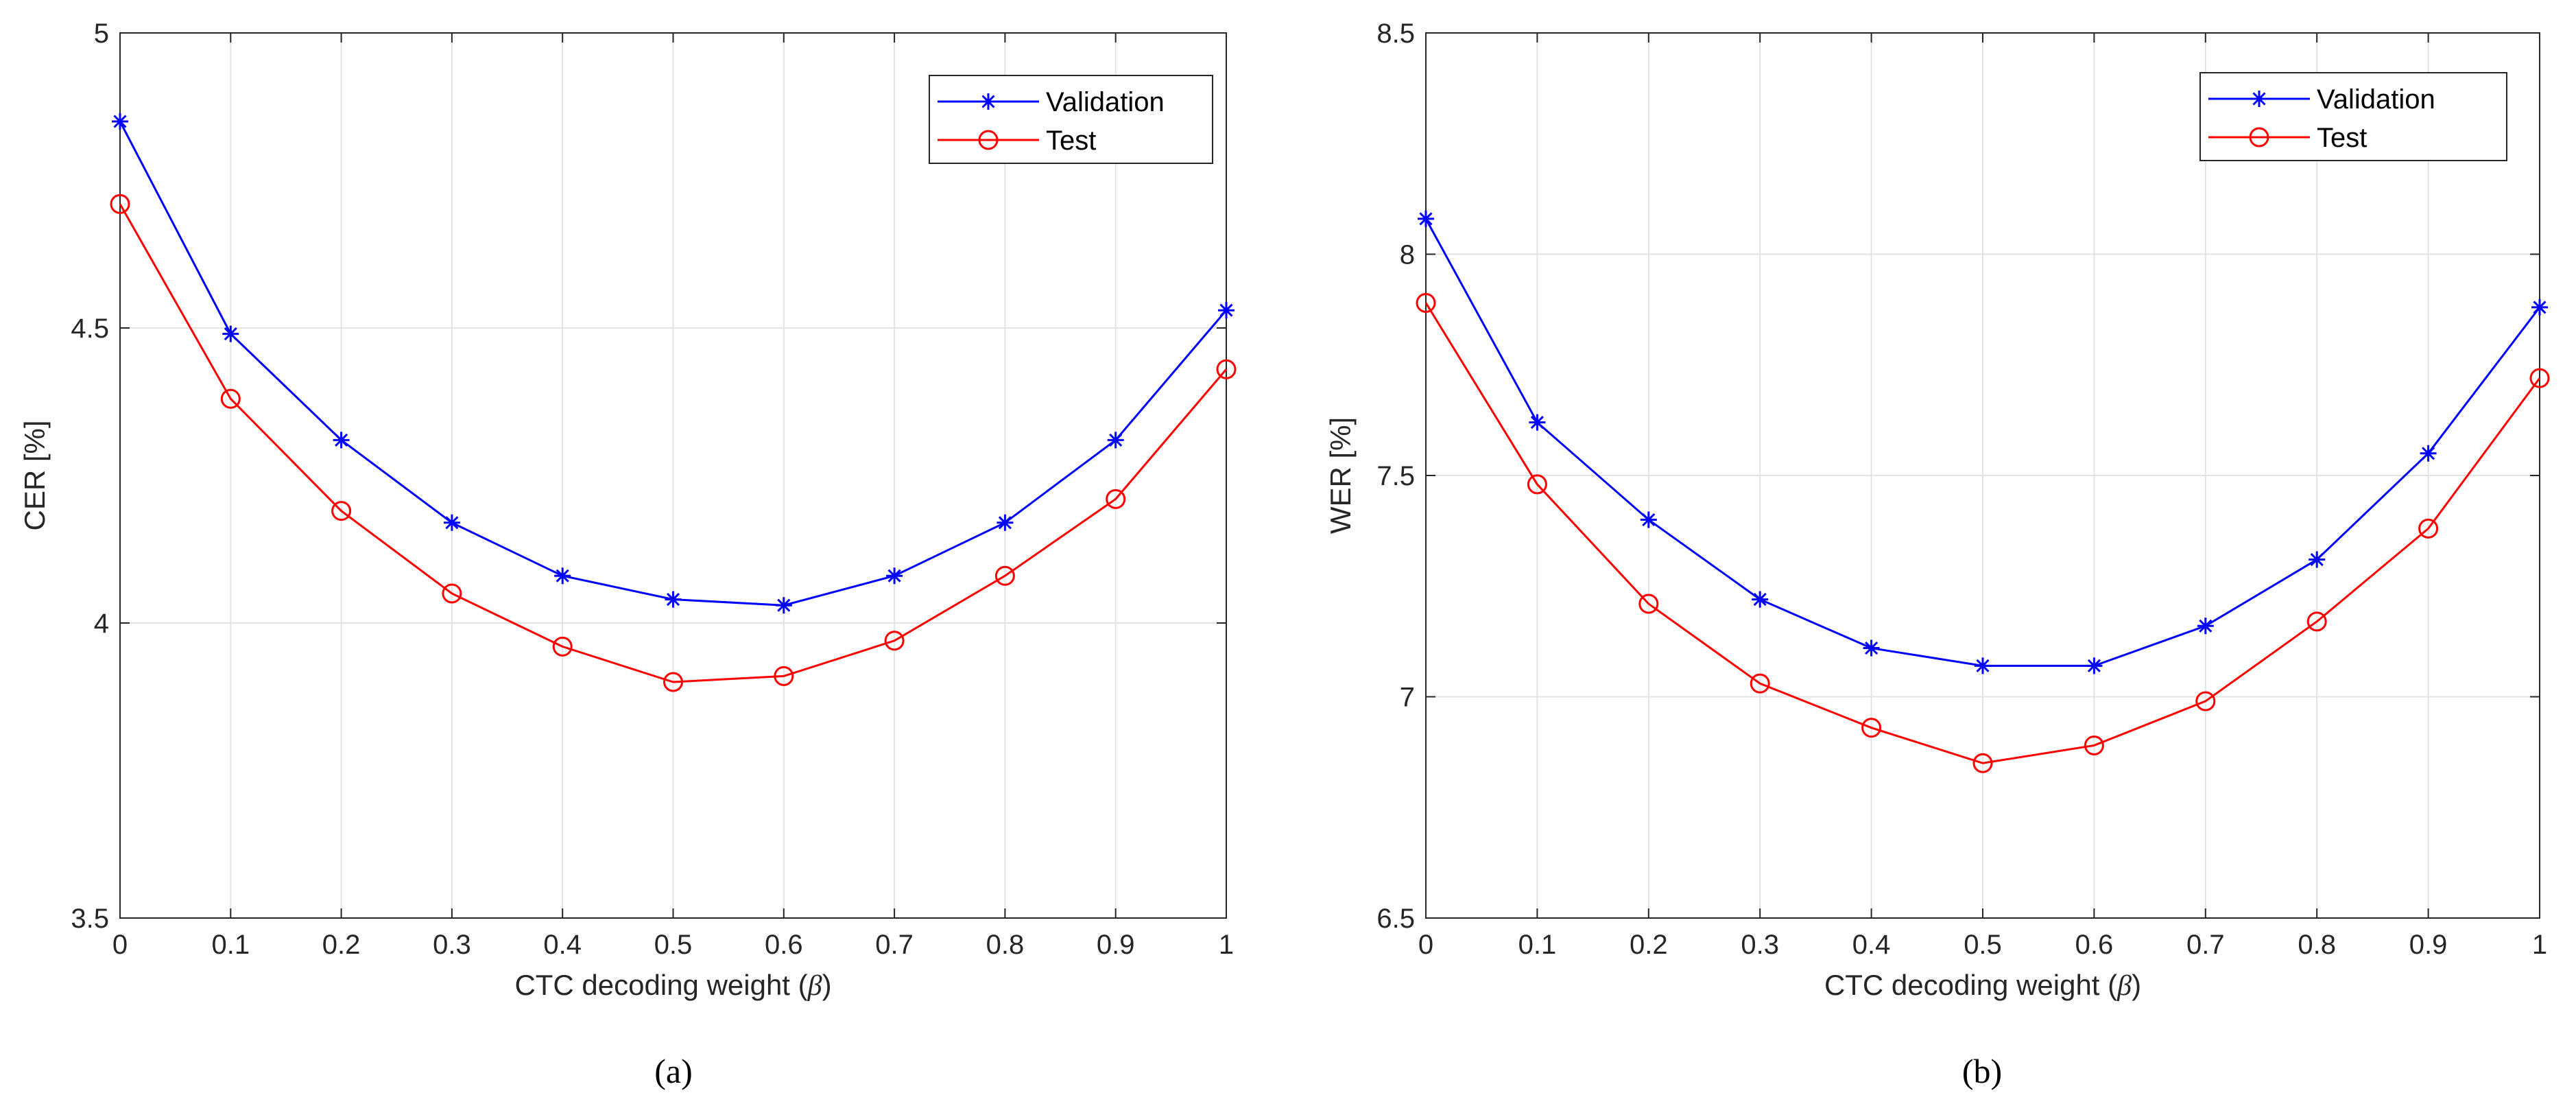 Image resolution: width=2576 pixels, height=1093 pixels. I want to click on y-tick-label: 7.5, so click(1395, 476).